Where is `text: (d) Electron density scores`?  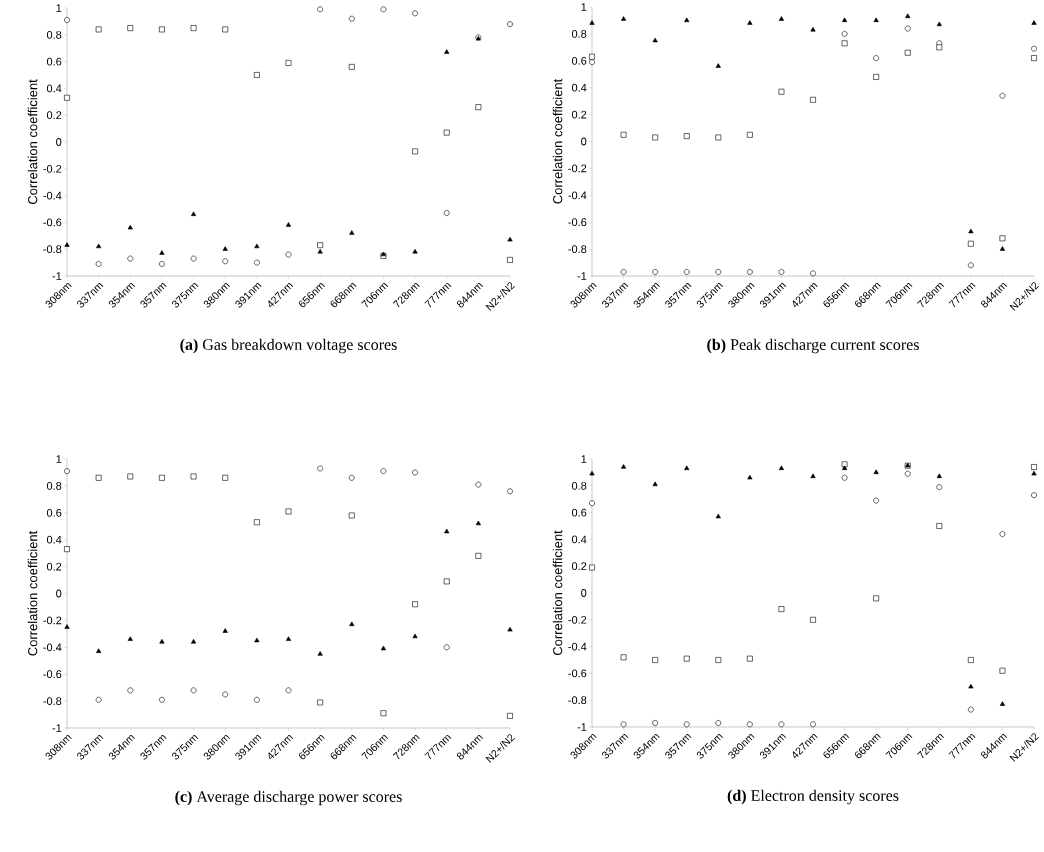 text: (d) Electron density scores is located at coordinates (813, 797).